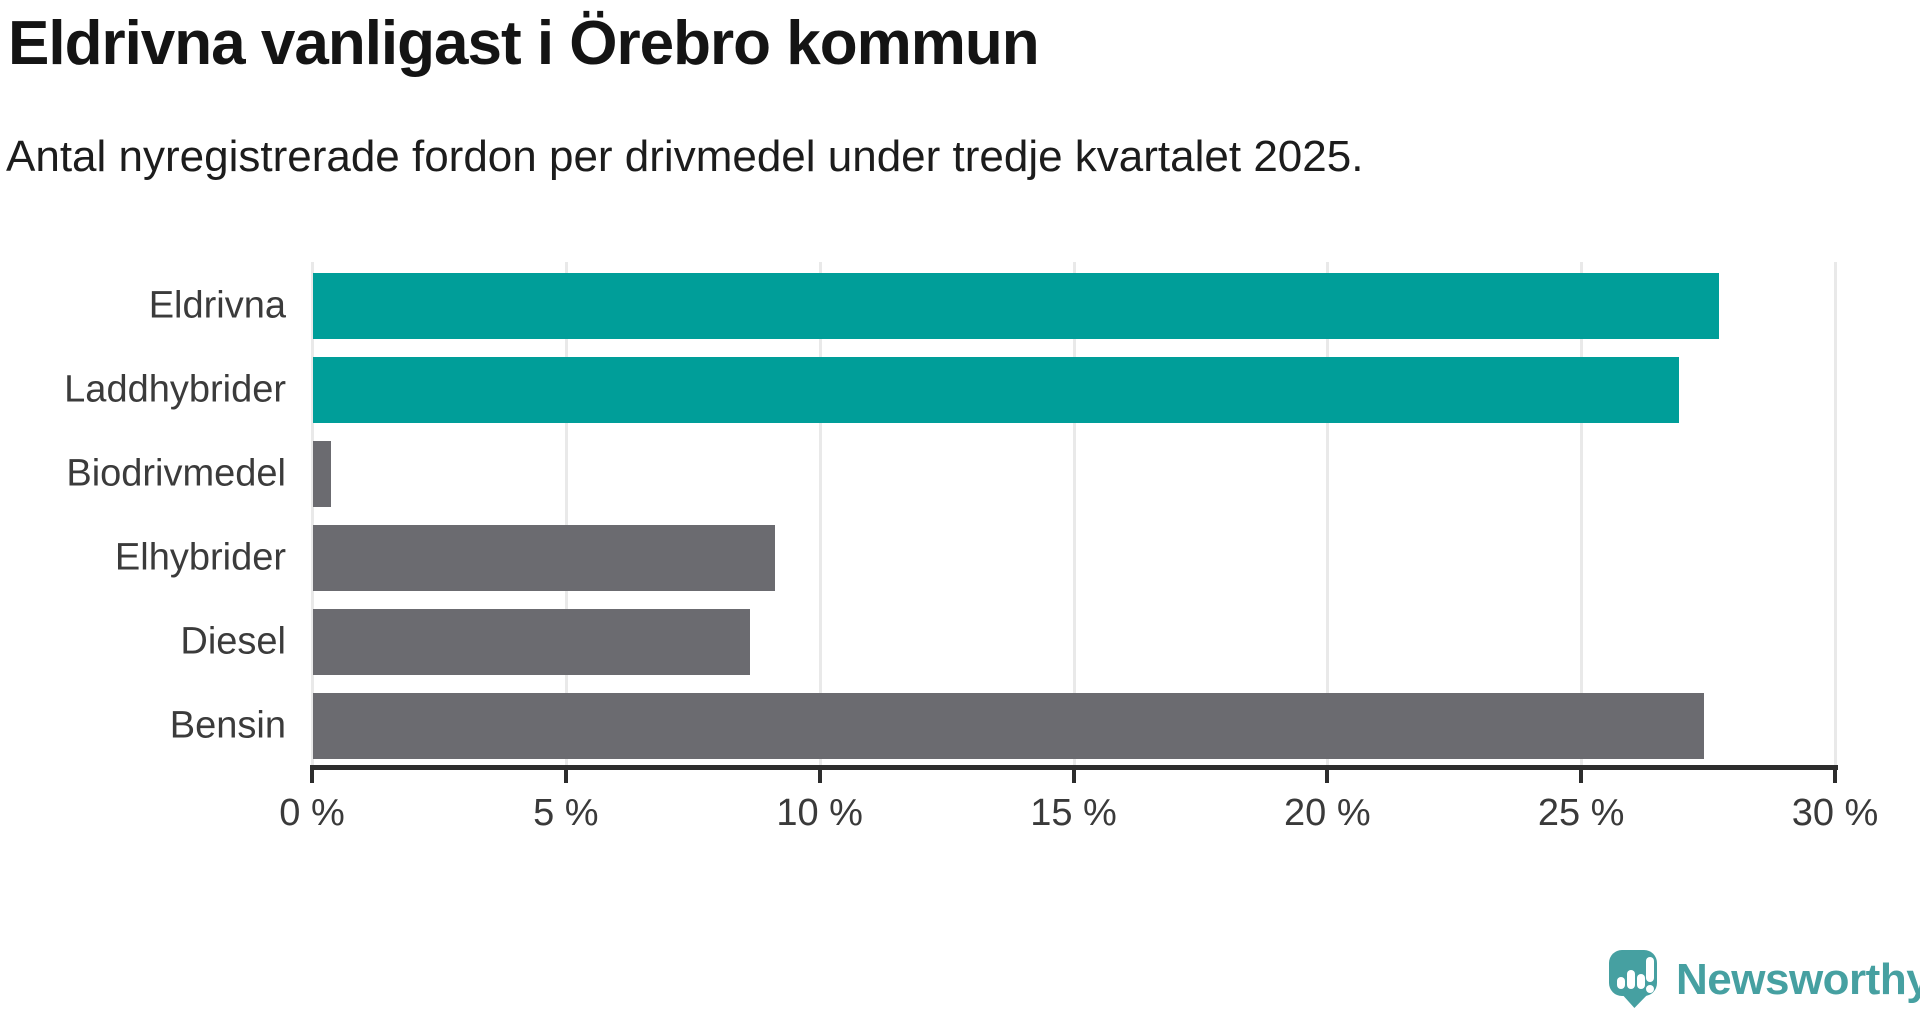 This screenshot has width=1920, height=1010. I want to click on x-axis-line, so click(1074, 767).